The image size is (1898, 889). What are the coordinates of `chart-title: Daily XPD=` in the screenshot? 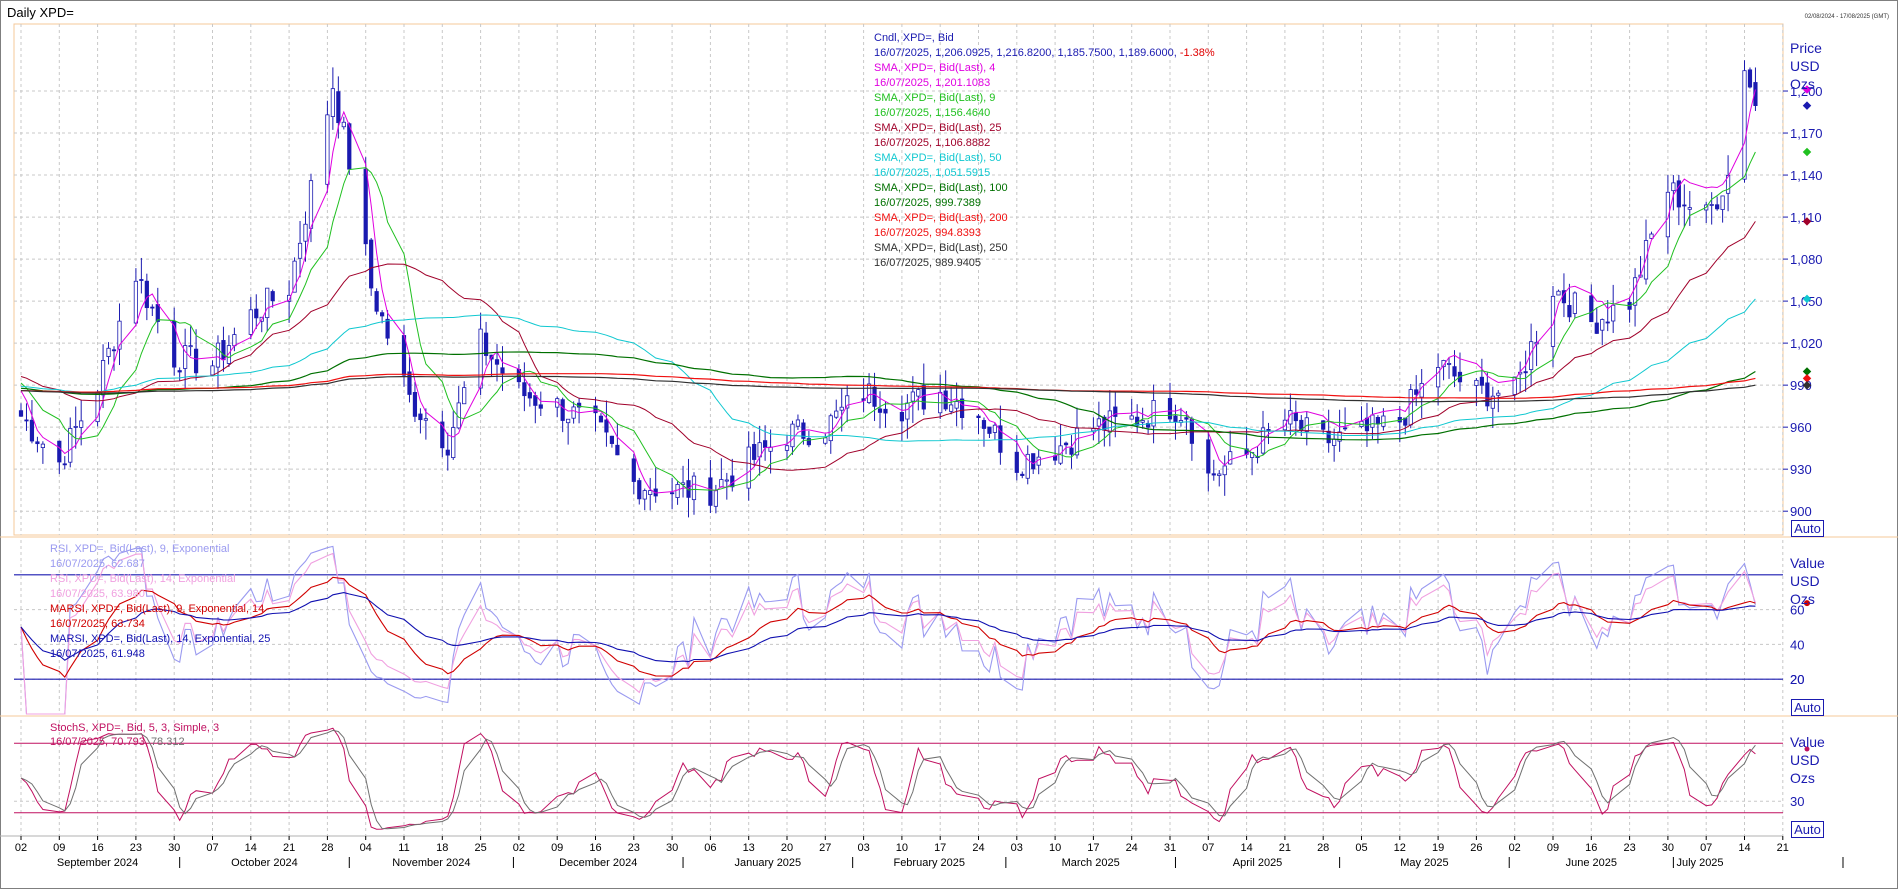 It's located at (40, 12).